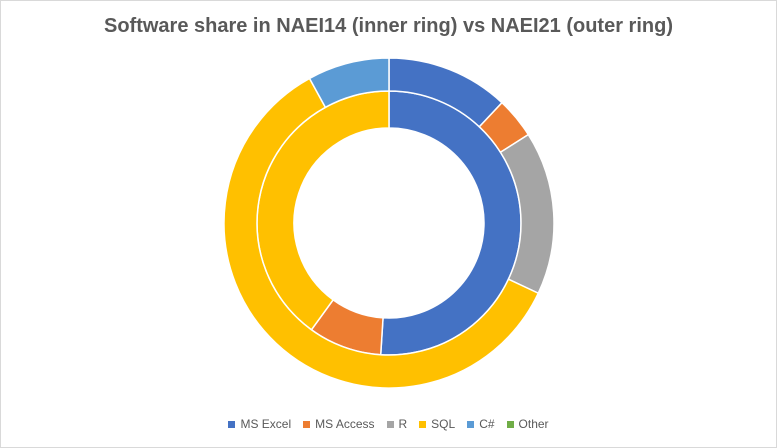  I want to click on legend-label-ms-excel: MS Excel, so click(266, 424).